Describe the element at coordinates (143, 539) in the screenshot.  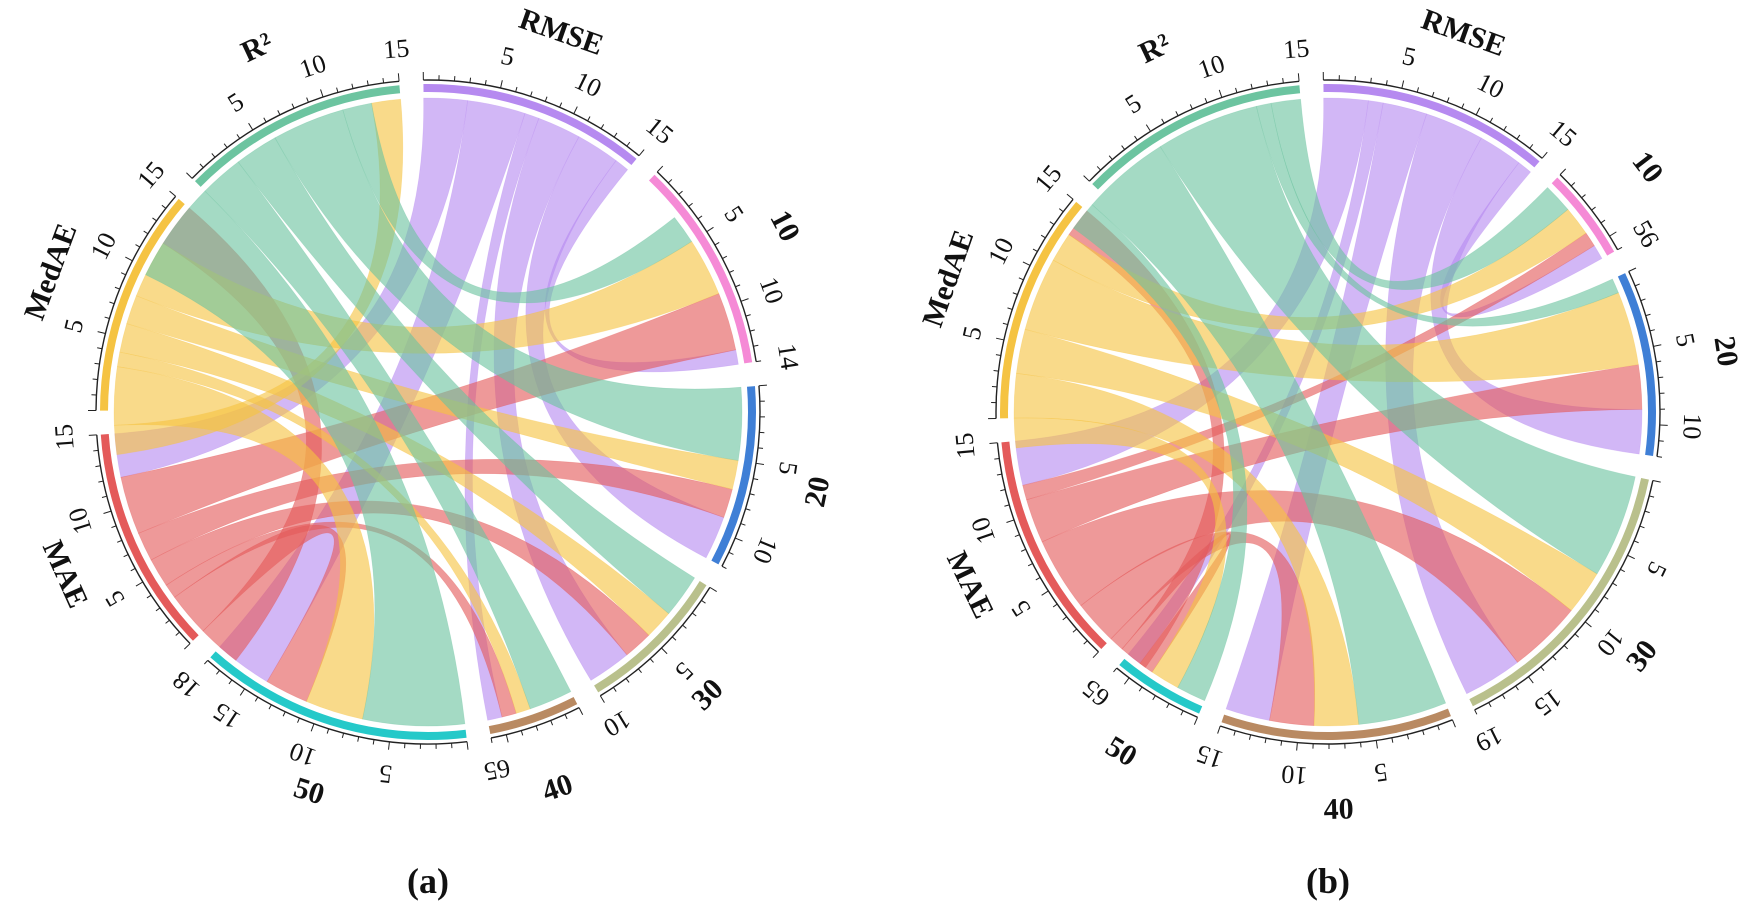
I see `segment-axis-mae` at that location.